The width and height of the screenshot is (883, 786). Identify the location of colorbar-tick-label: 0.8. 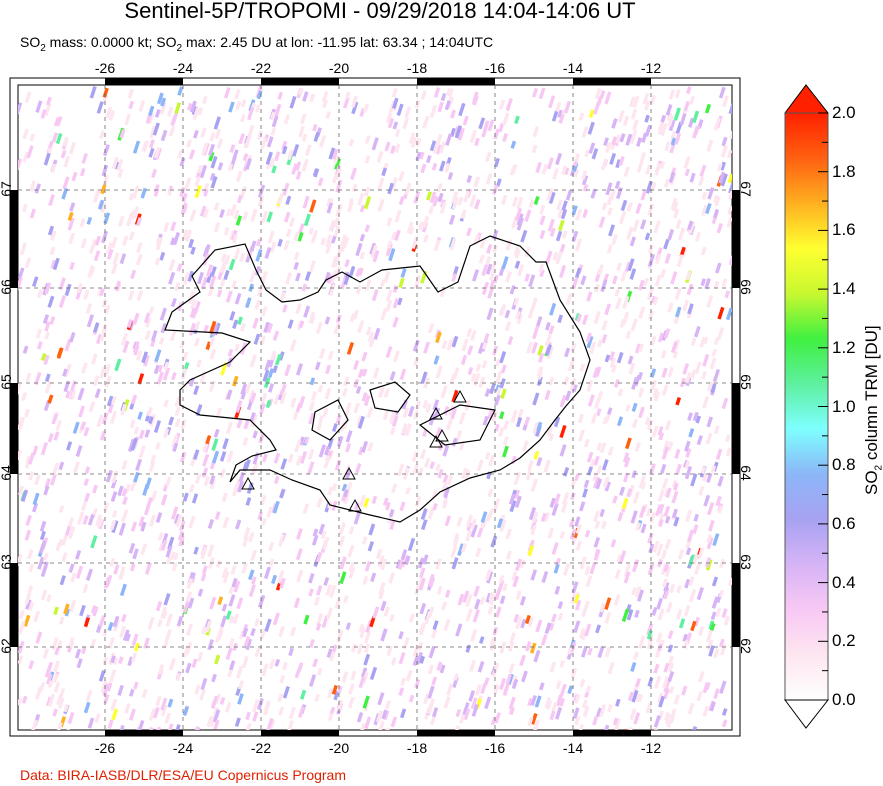
(844, 465).